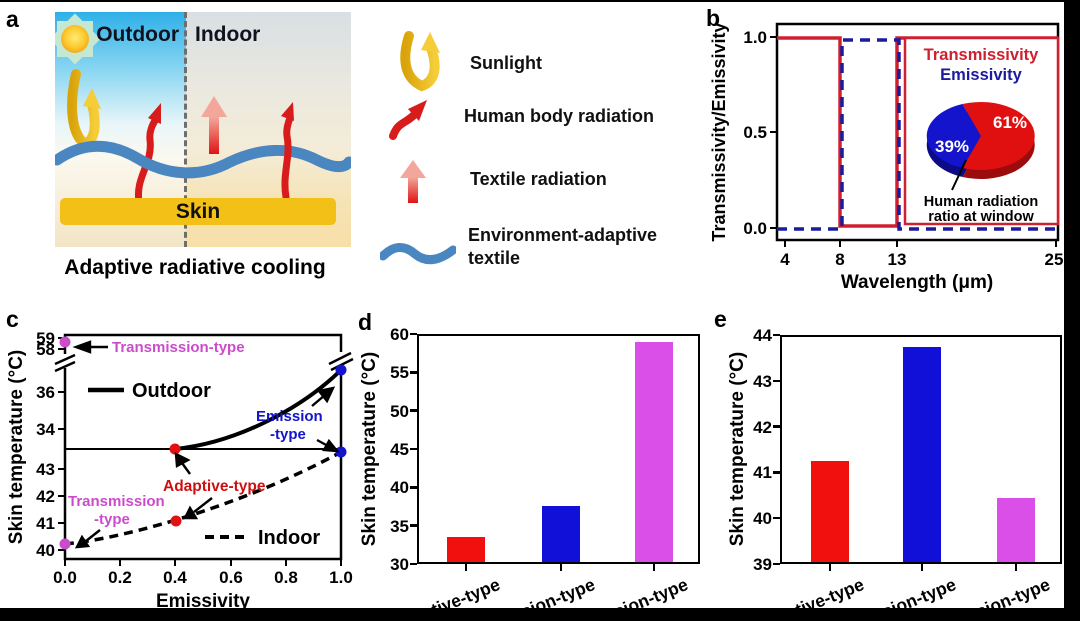  I want to click on legend-item-adaptive-textile: Environment-adaptive textile, so click(526, 247).